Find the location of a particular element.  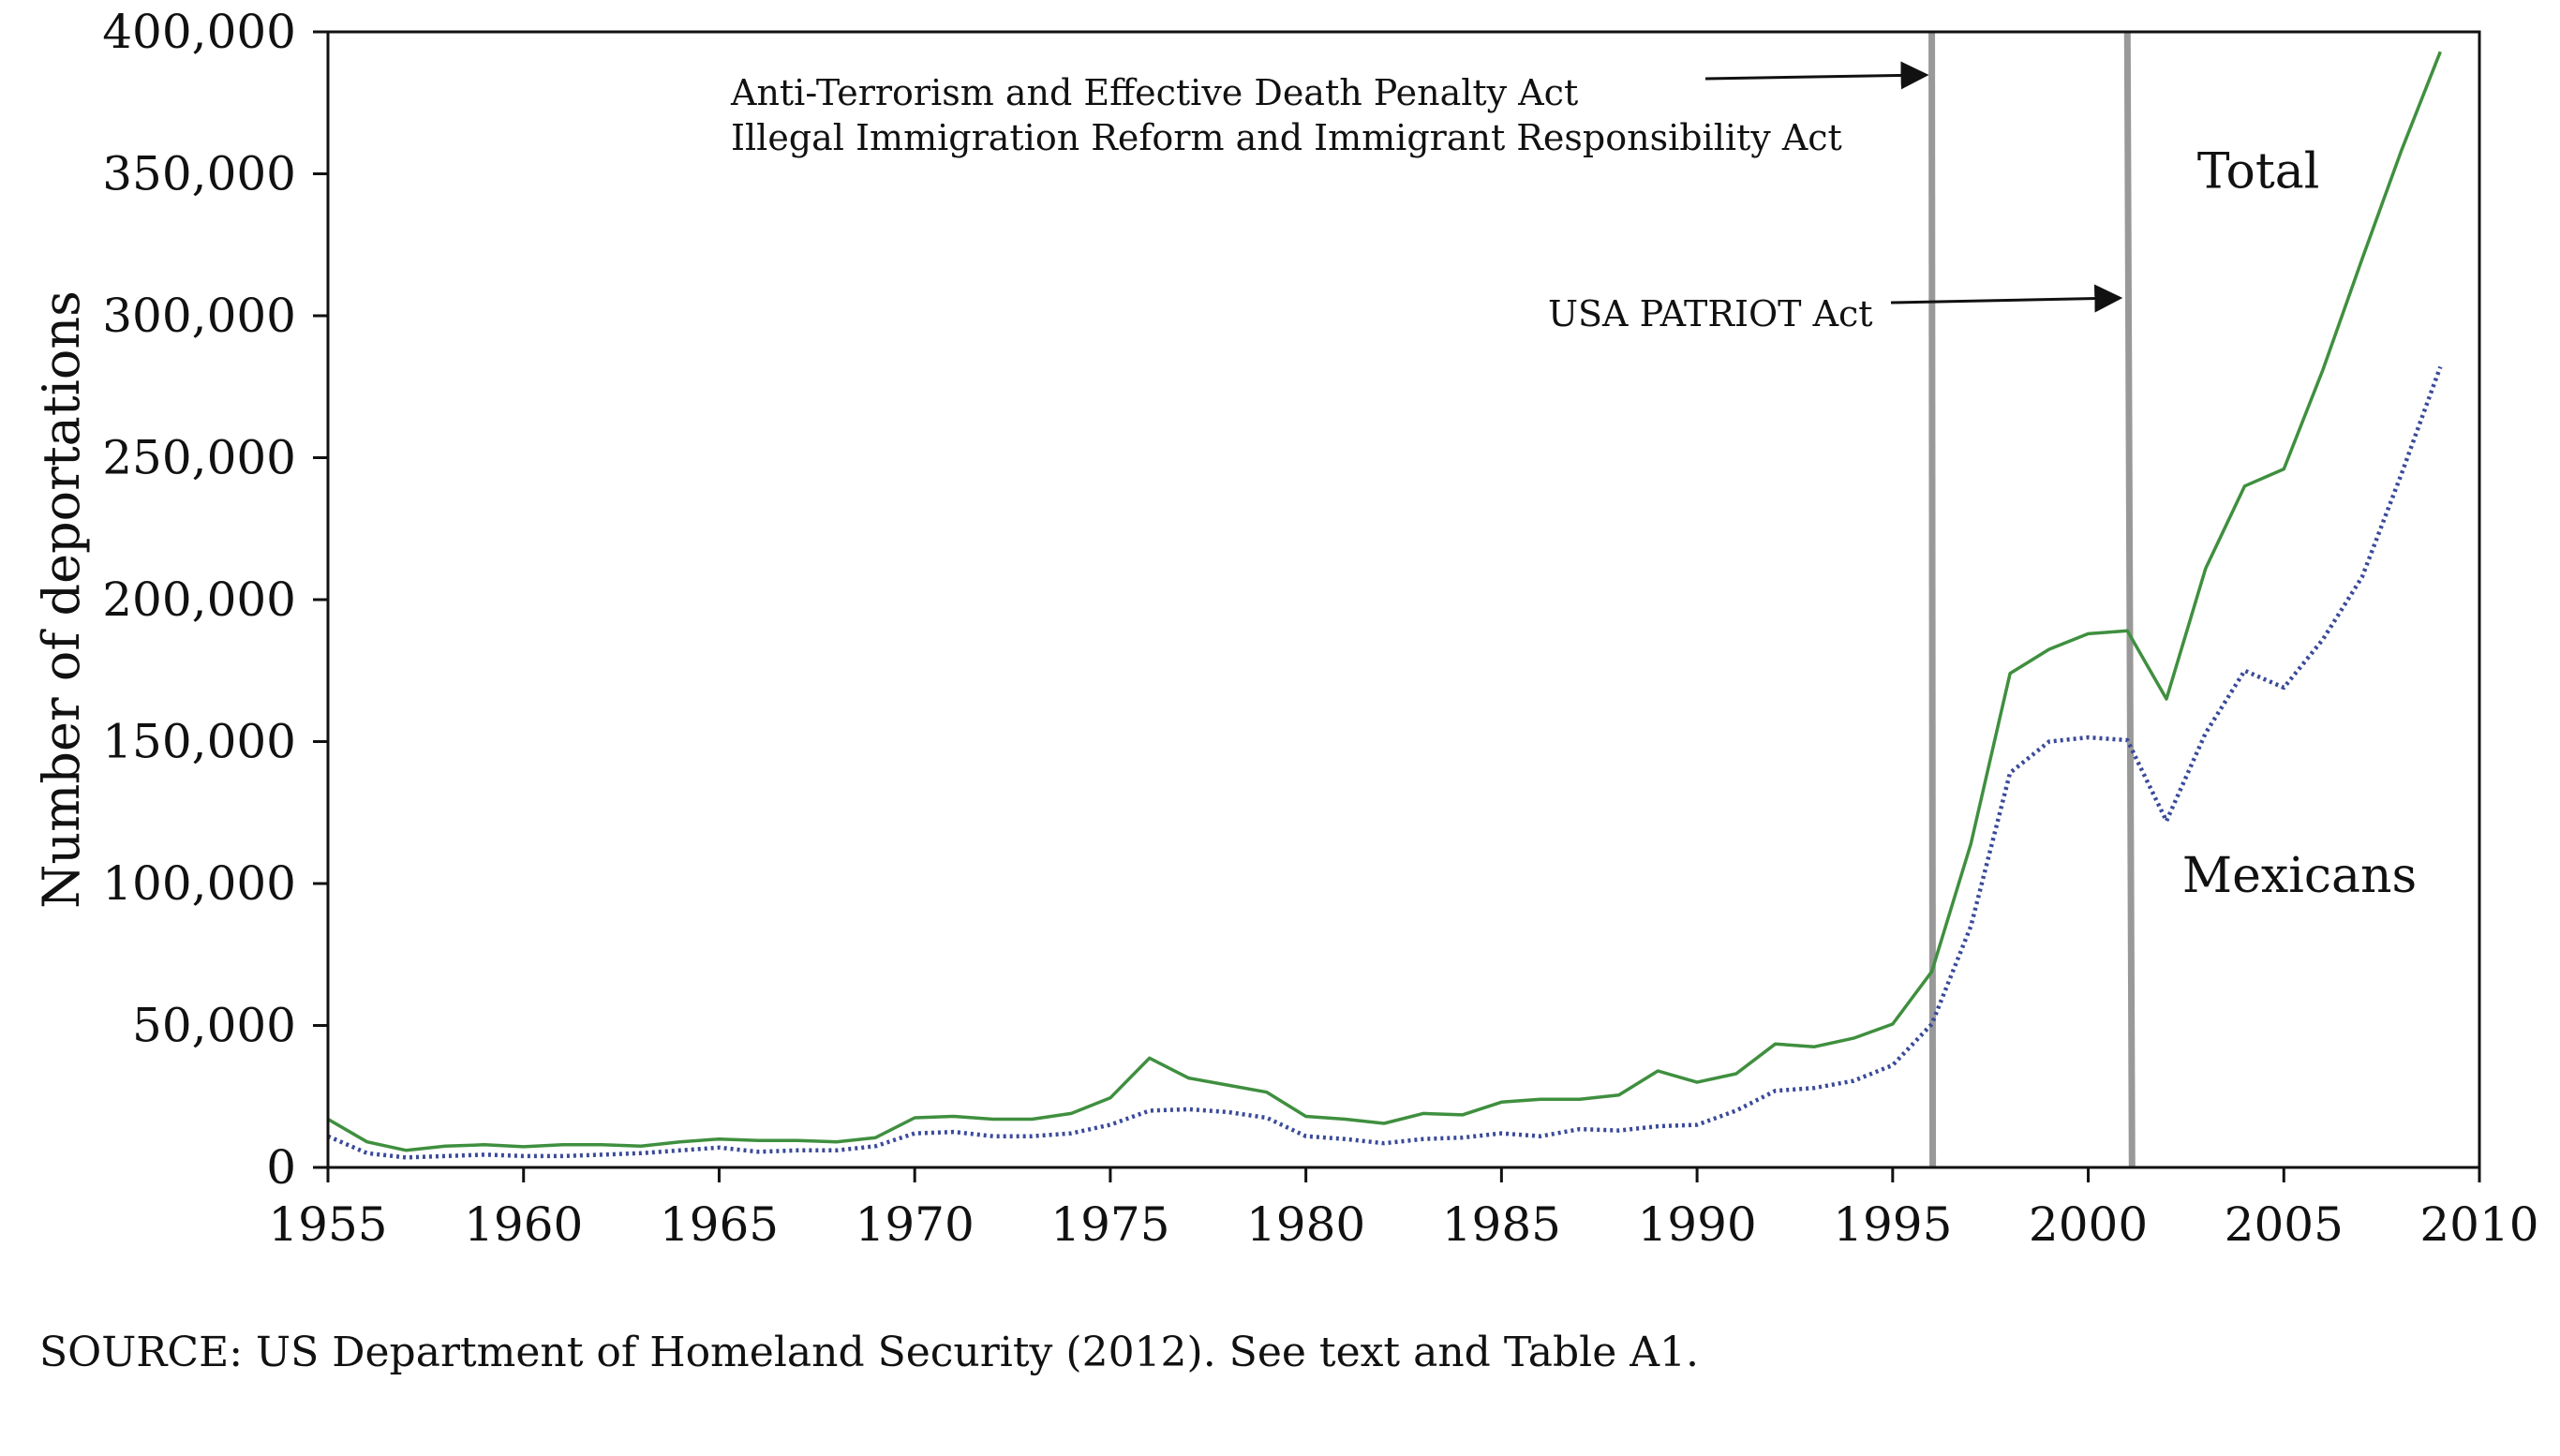

event-arrow-2001 is located at coordinates (2006, 298).